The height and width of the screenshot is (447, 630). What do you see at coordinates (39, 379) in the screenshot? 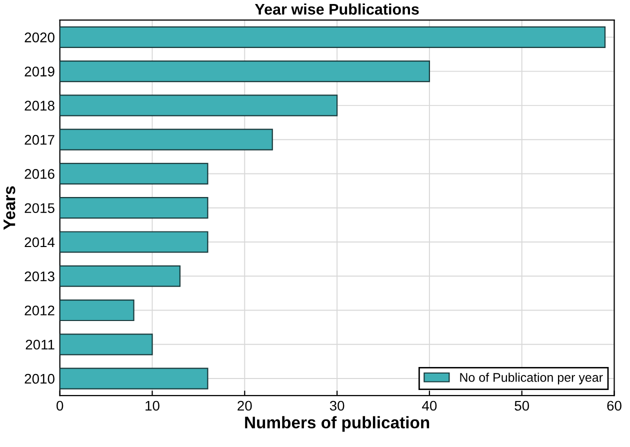
I see `y-tick-label: 2010` at bounding box center [39, 379].